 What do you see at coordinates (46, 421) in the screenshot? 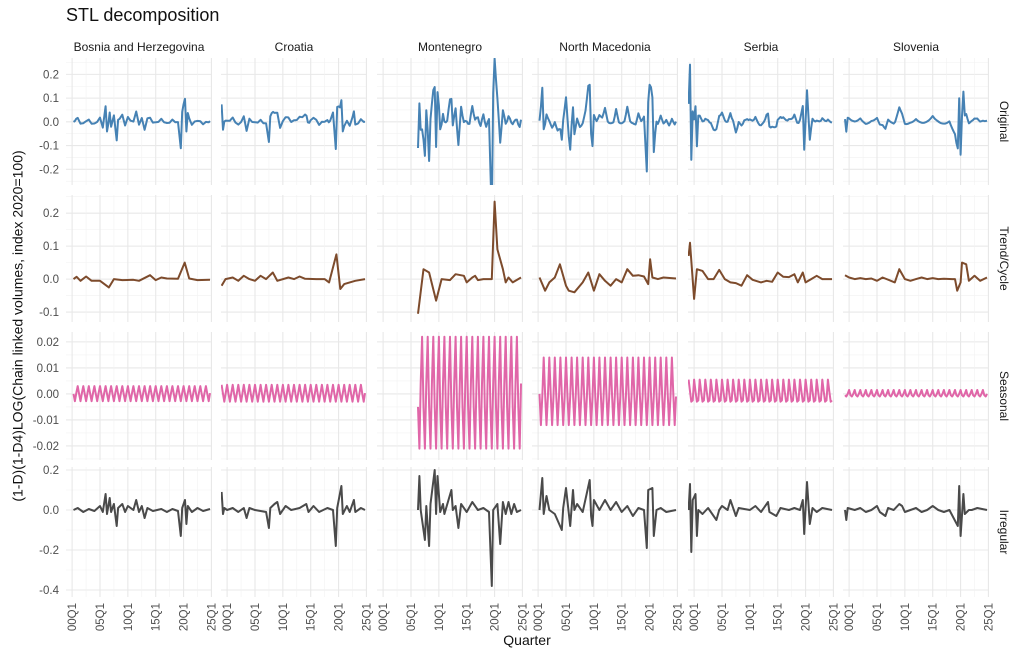
I see `y-tick-label: -0.01` at bounding box center [46, 421].